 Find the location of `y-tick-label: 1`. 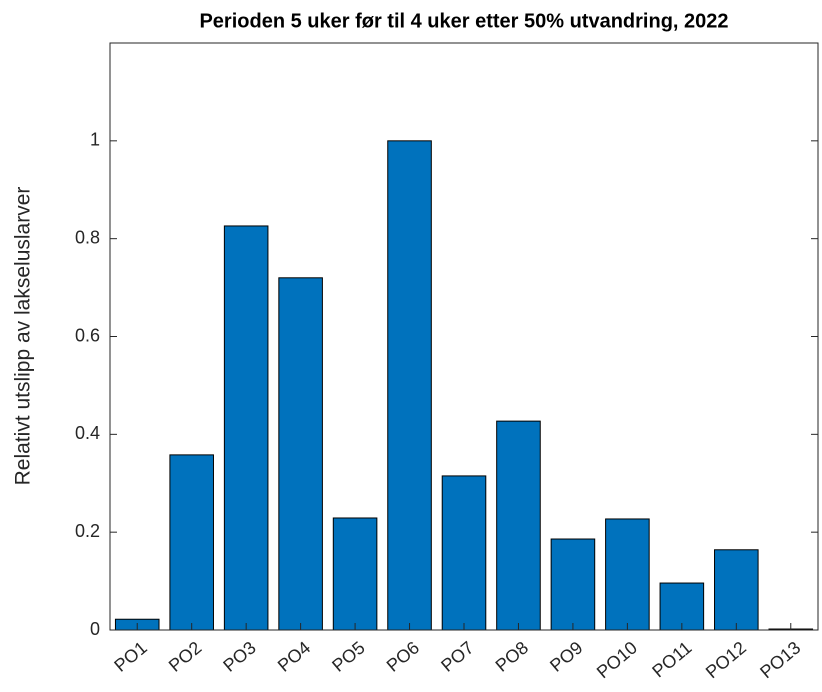

y-tick-label: 1 is located at coordinates (95, 140).